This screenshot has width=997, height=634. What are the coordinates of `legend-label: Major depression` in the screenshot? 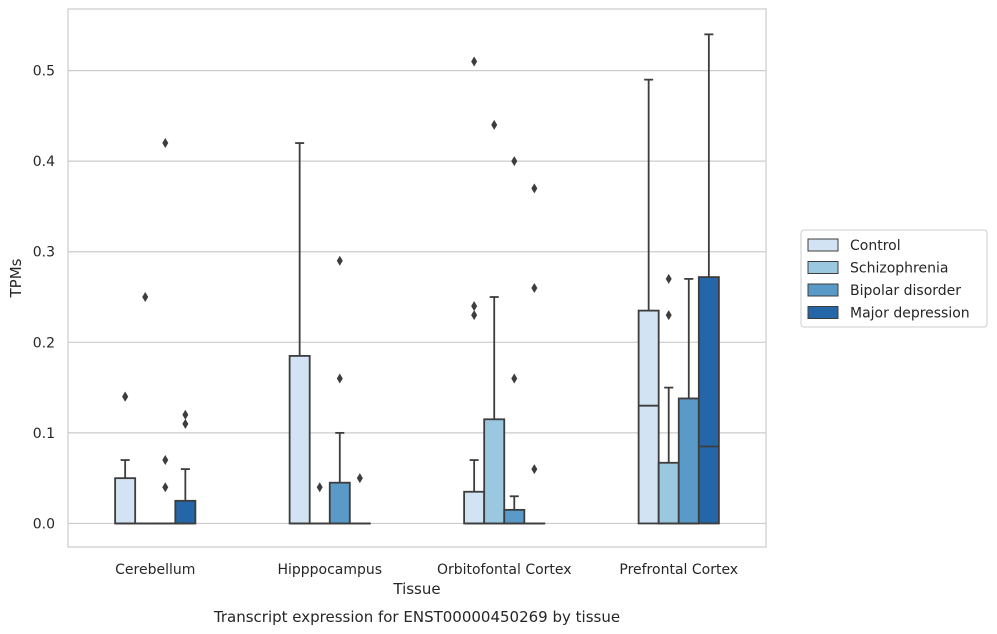 It's located at (910, 314).